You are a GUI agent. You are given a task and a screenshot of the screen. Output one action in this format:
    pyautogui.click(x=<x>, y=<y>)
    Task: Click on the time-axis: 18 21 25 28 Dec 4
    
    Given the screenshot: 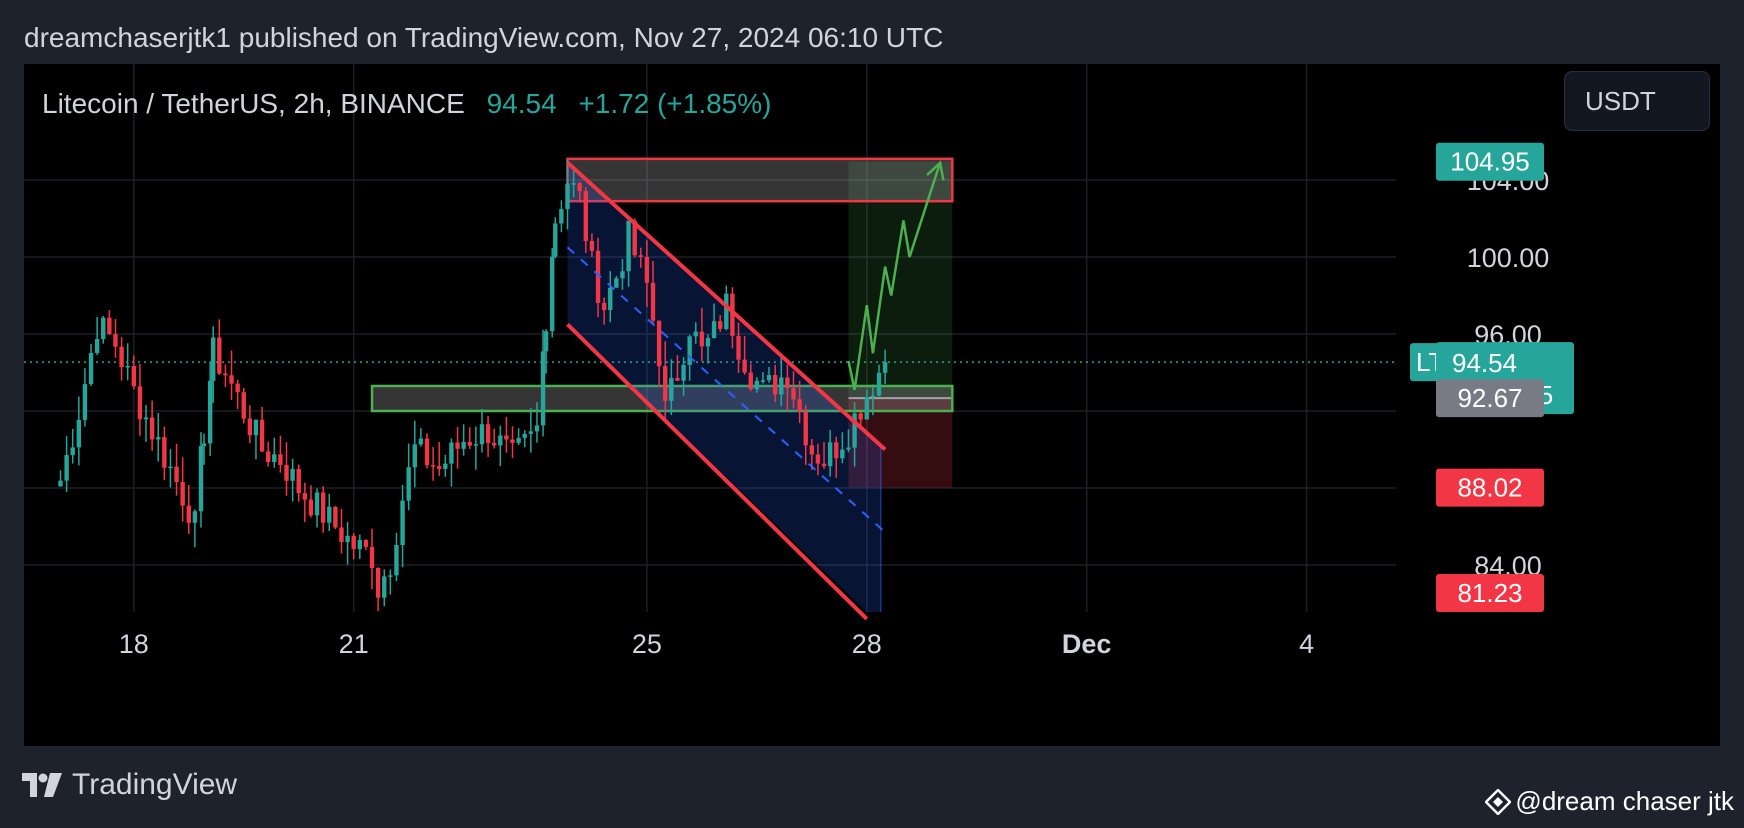 What is the action you would take?
    pyautogui.click(x=716, y=644)
    